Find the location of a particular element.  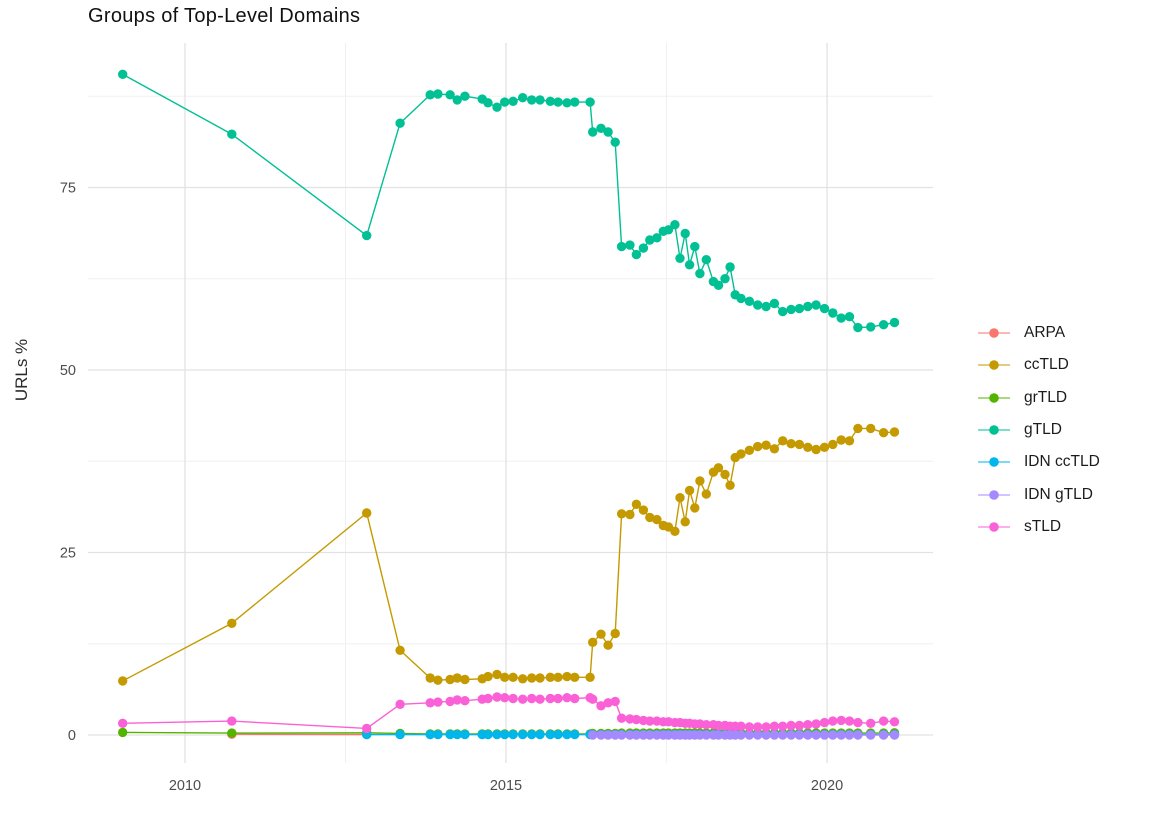

legend-item-arpa: ARPA is located at coordinates (1038, 333).